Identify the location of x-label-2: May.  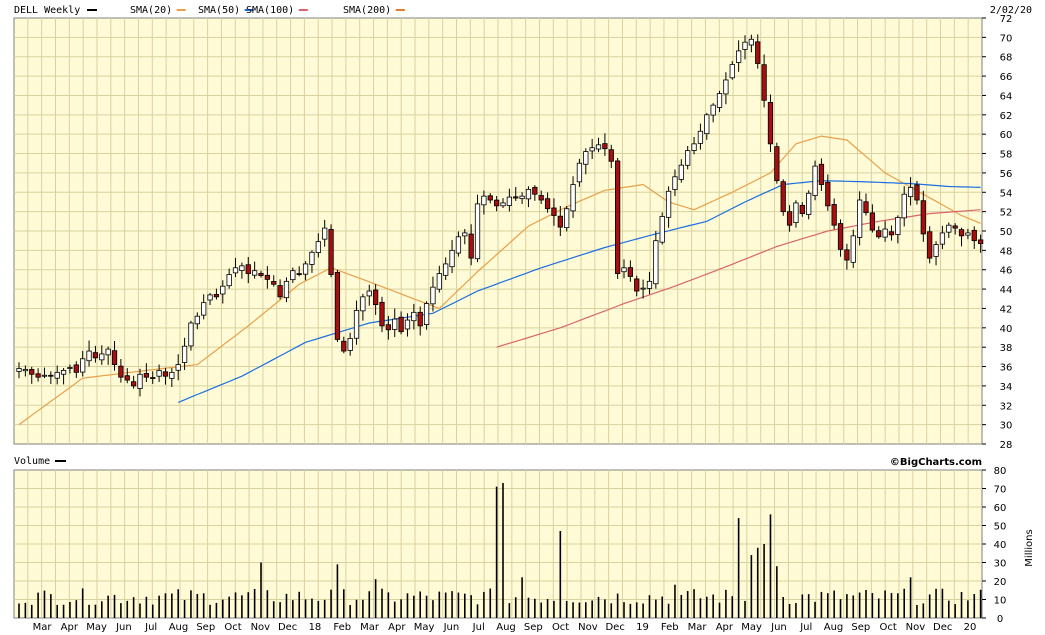
(96, 627).